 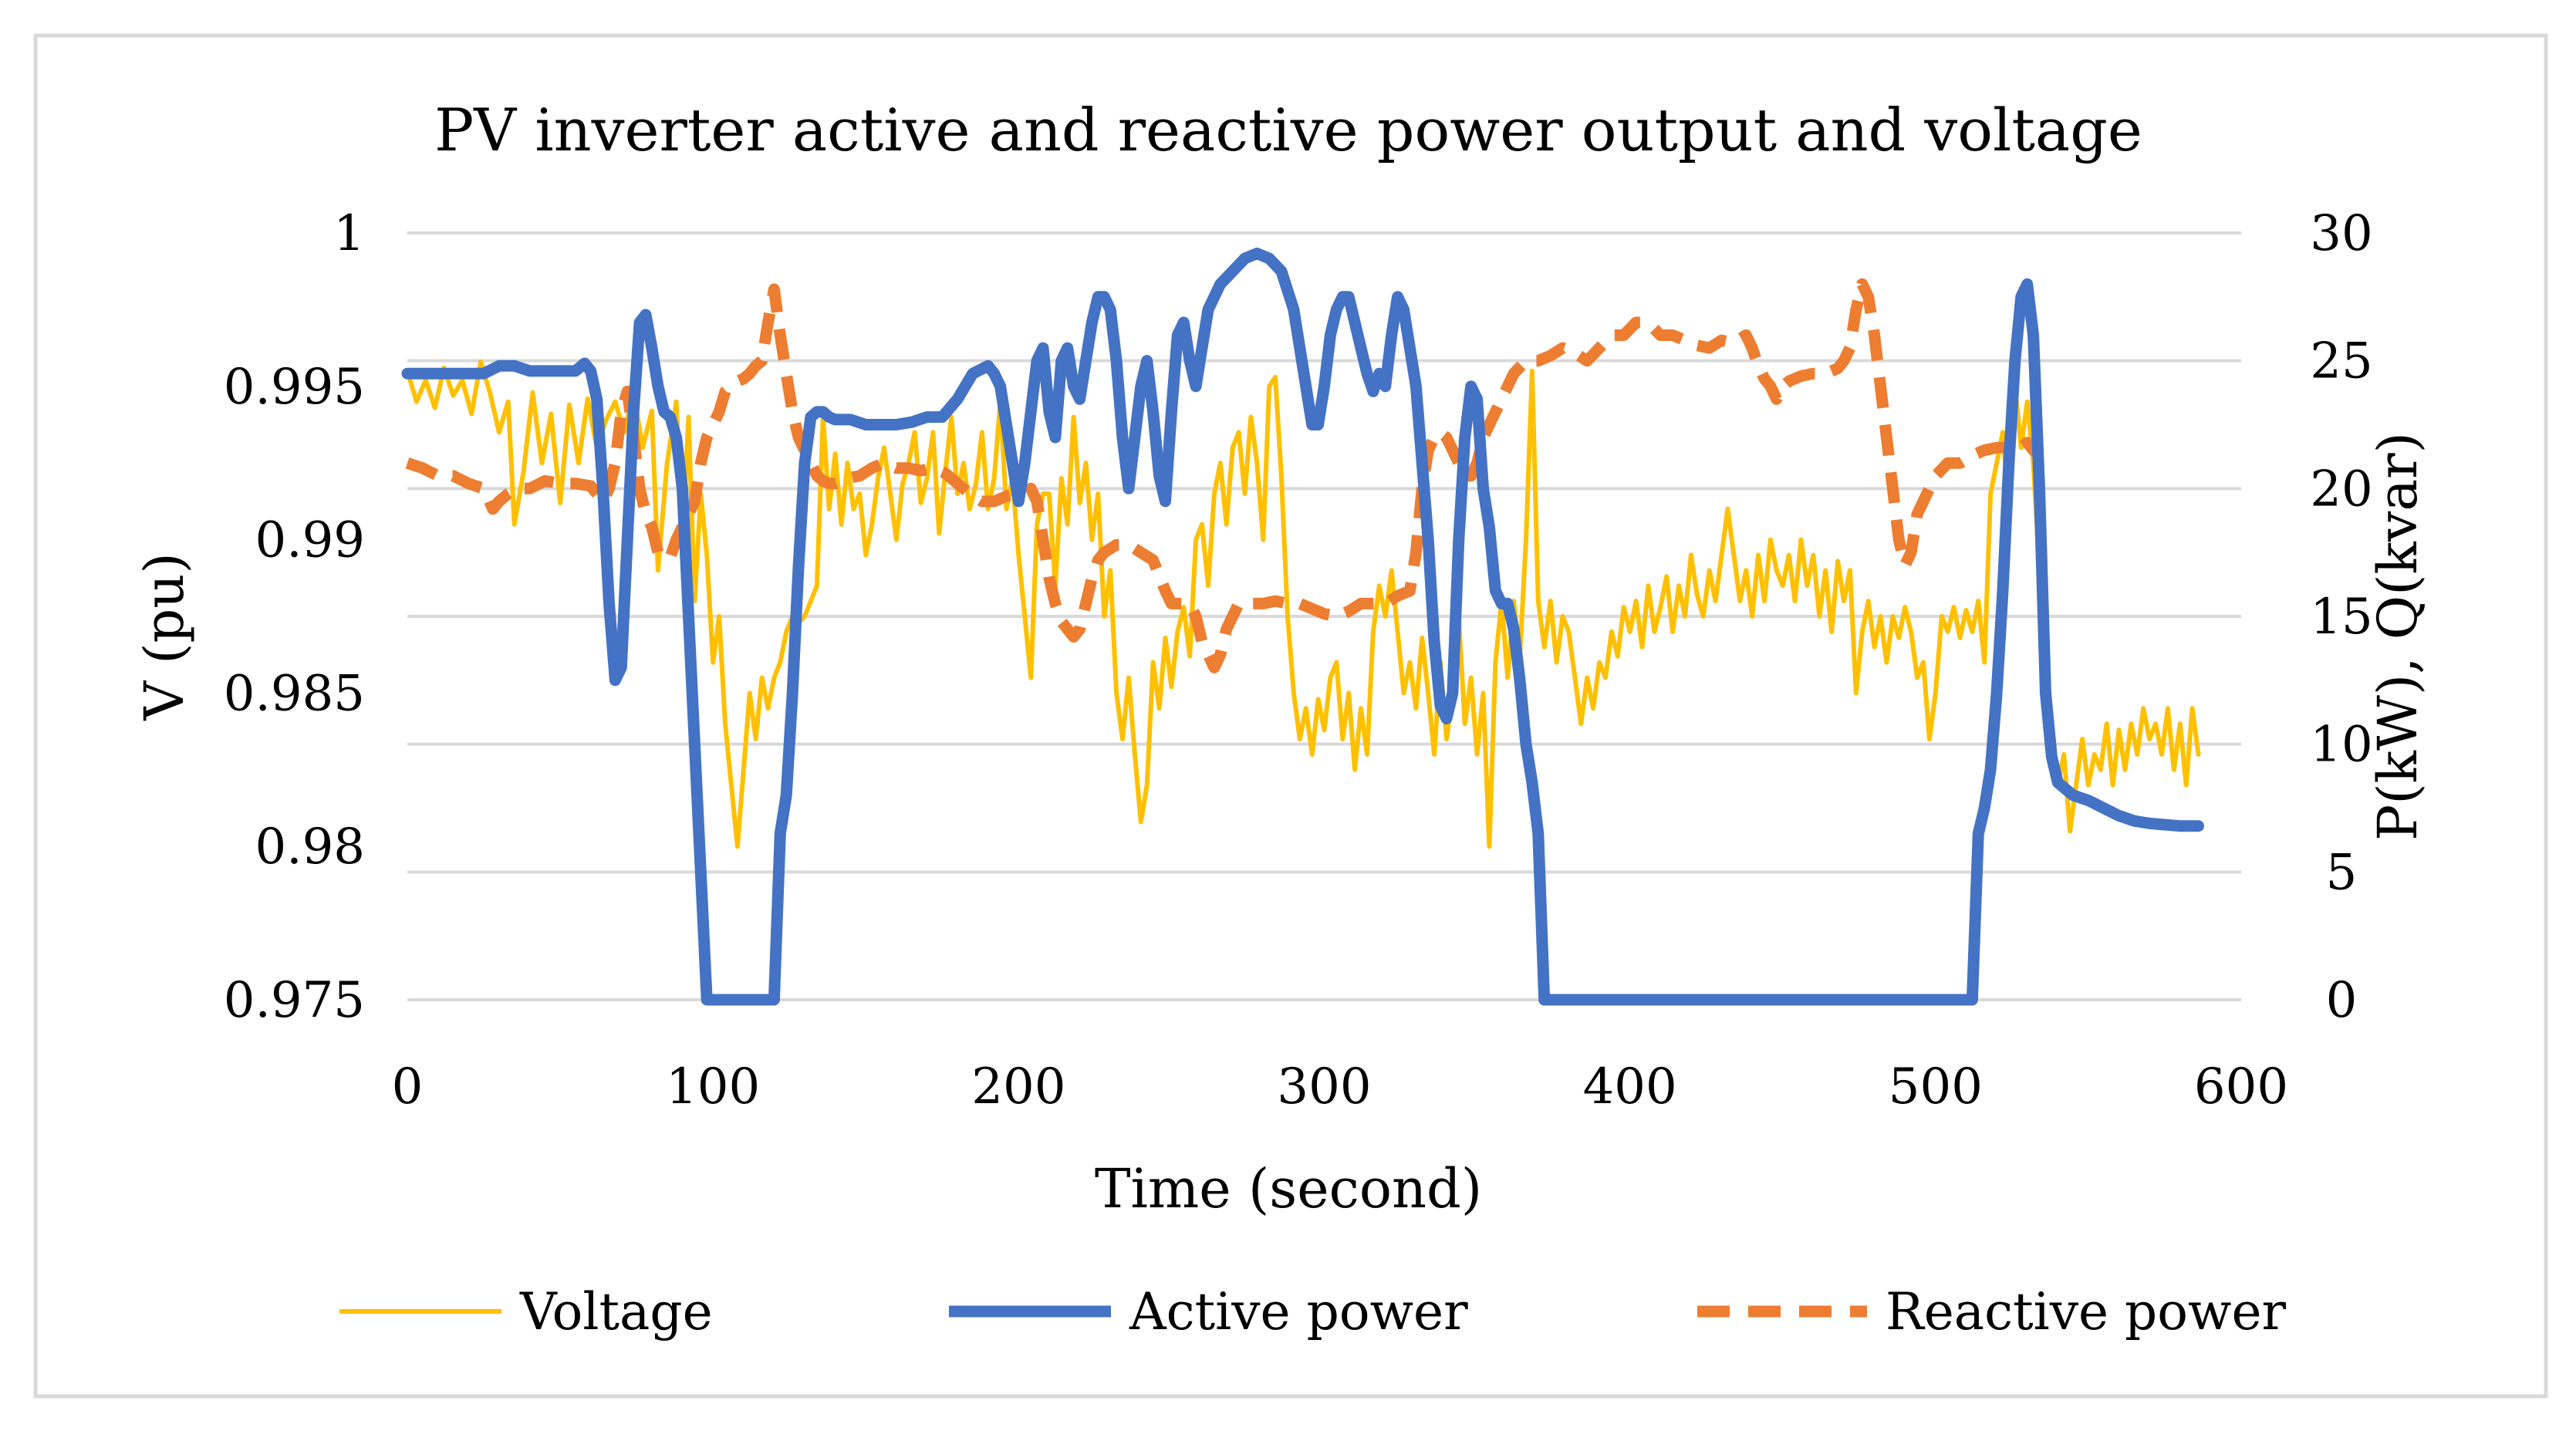 What do you see at coordinates (2341, 233) in the screenshot?
I see `y-right-tick-6: 30` at bounding box center [2341, 233].